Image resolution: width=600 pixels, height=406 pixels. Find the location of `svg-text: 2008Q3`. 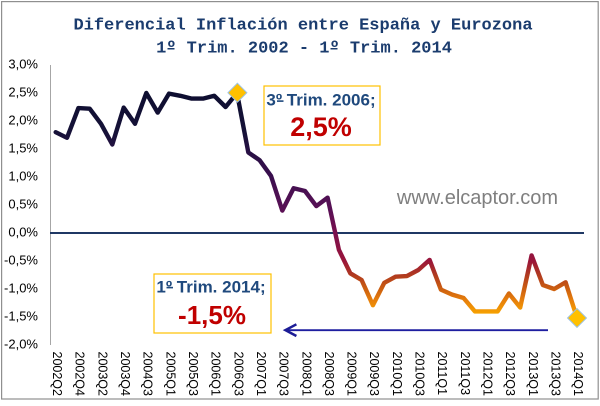

svg-text: 2008Q3 is located at coordinates (329, 374).